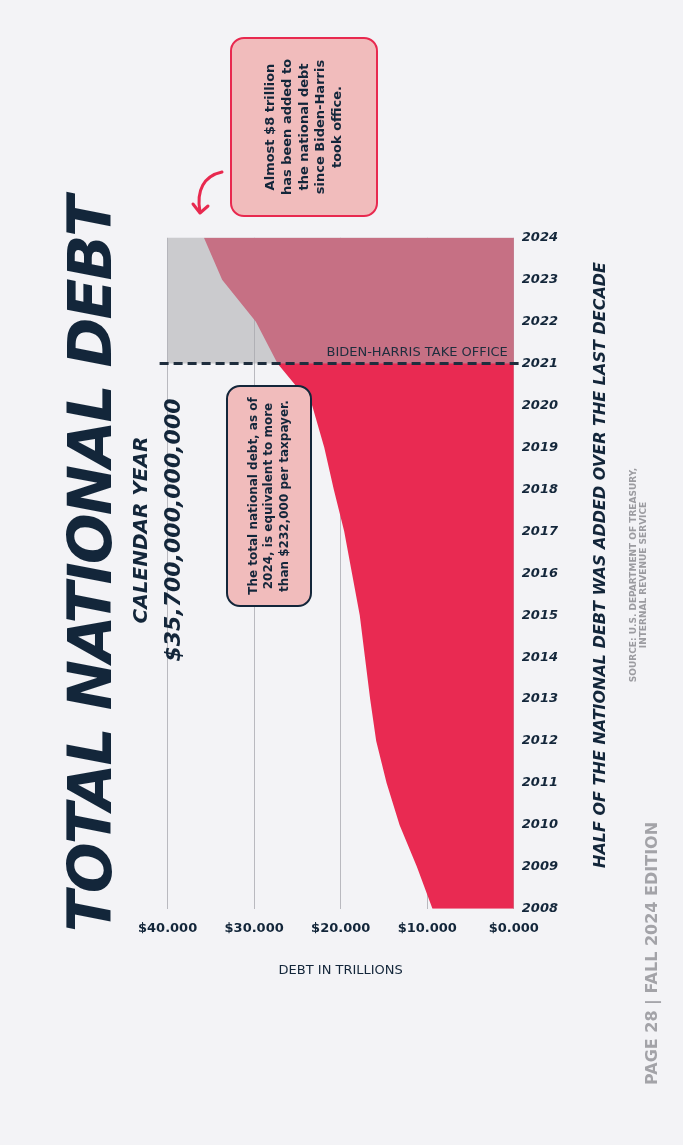  Describe the element at coordinates (638, 575) in the screenshot. I see `source-note: SOURCE: U.S. DEPARTMENT OF TREASURY, INTERNAL REVENUE SERVICE` at that location.